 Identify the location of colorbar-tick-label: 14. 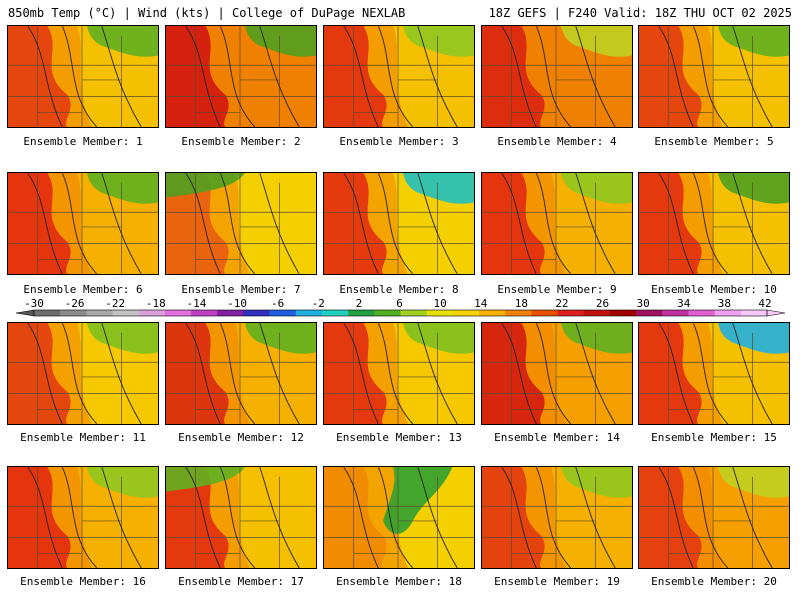
(481, 303).